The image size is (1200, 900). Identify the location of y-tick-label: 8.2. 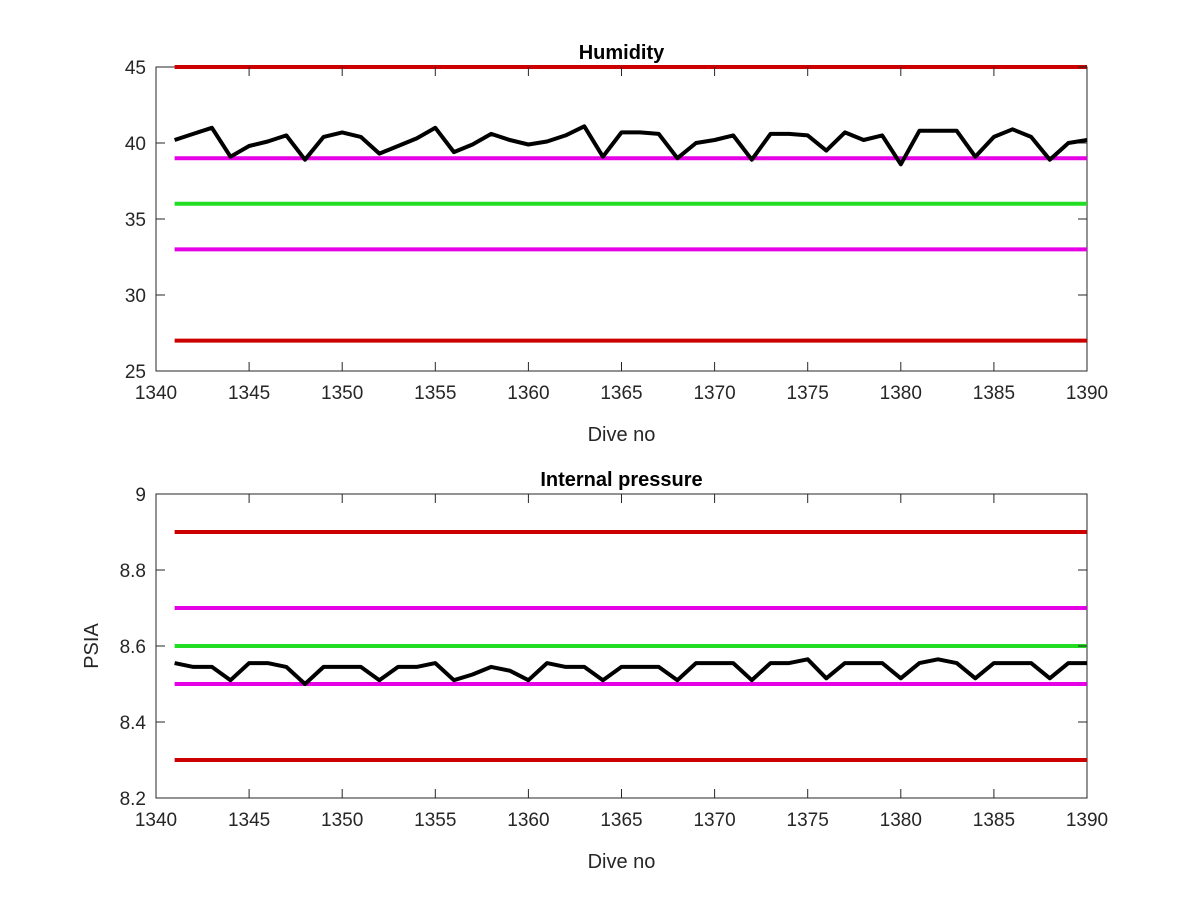
(133, 799).